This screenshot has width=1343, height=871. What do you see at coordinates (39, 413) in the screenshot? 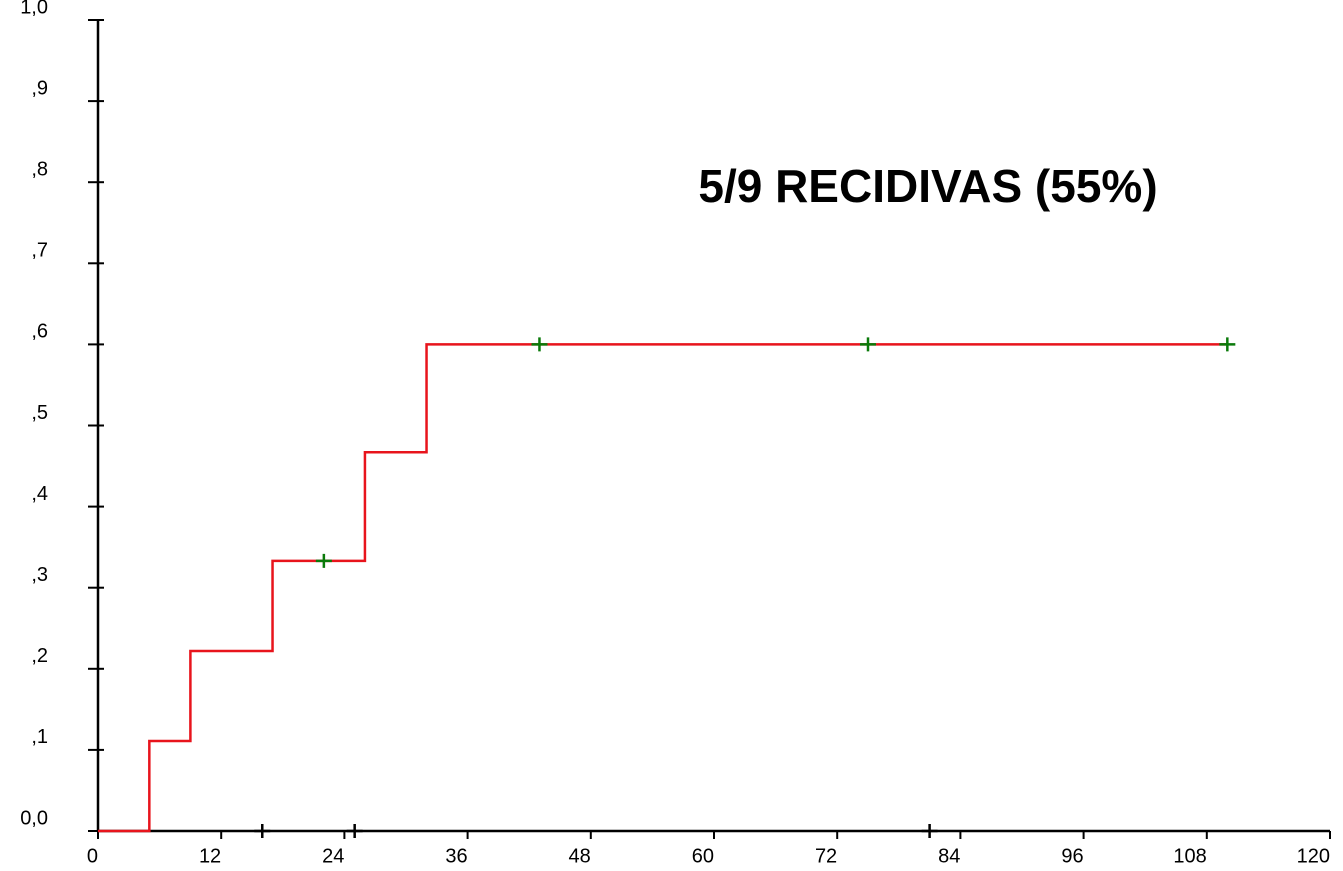
I see `y-tick-label: ,5` at bounding box center [39, 413].